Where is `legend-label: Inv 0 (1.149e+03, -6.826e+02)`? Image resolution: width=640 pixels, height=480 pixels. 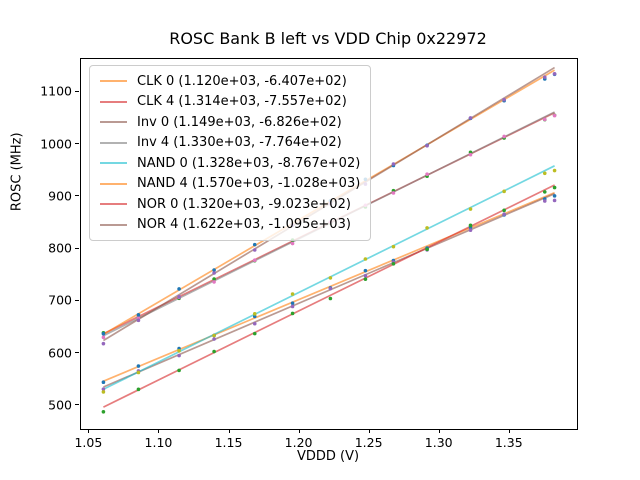
legend-label: Inv 0 (1.149e+03, -6.826e+02) is located at coordinates (239, 122).